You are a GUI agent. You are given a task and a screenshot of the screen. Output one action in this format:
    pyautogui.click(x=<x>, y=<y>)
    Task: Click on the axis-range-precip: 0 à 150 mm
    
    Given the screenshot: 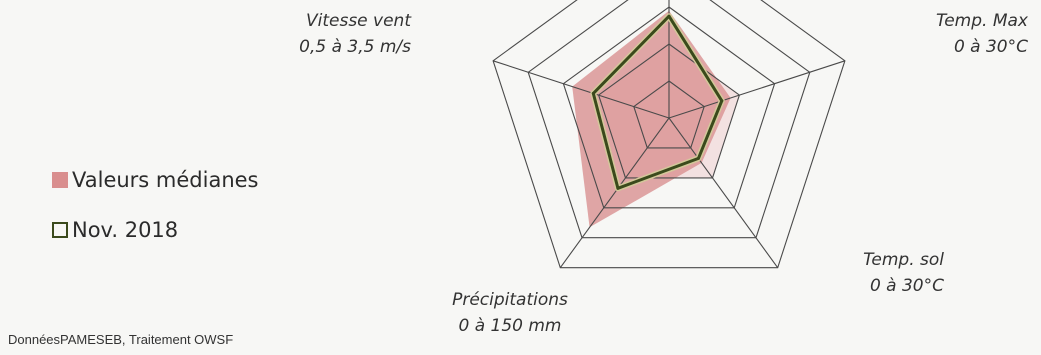 What is the action you would take?
    pyautogui.click(x=510, y=326)
    